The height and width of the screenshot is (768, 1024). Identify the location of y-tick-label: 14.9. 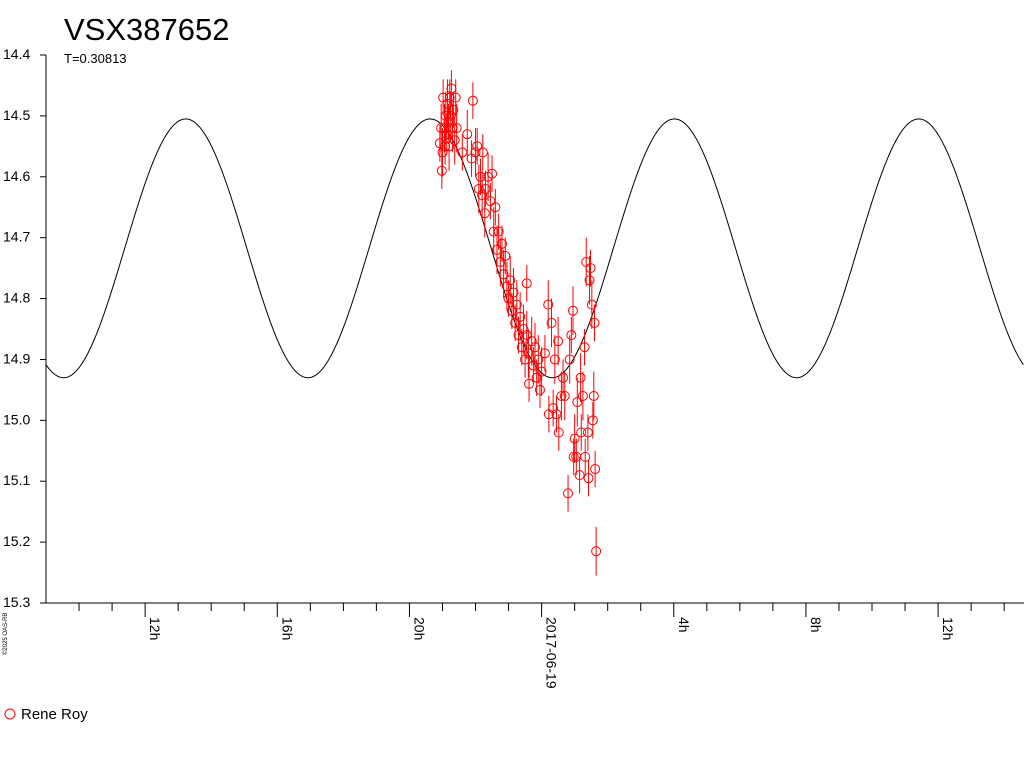
(16, 358).